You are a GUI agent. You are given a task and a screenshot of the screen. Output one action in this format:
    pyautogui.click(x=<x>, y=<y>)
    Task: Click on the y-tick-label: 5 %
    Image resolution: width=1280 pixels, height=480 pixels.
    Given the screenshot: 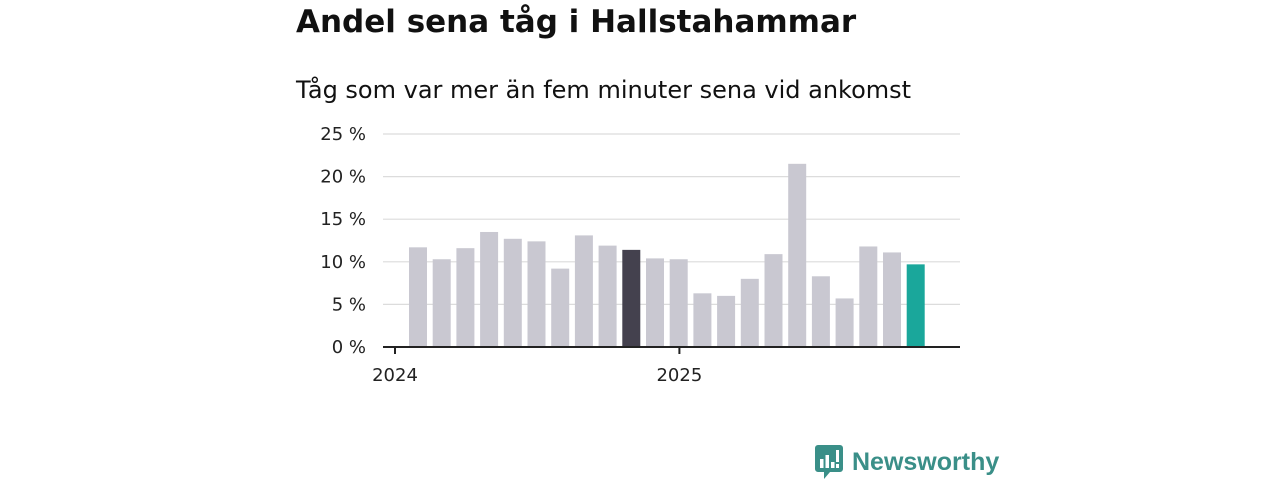 What is the action you would take?
    pyautogui.click(x=349, y=304)
    